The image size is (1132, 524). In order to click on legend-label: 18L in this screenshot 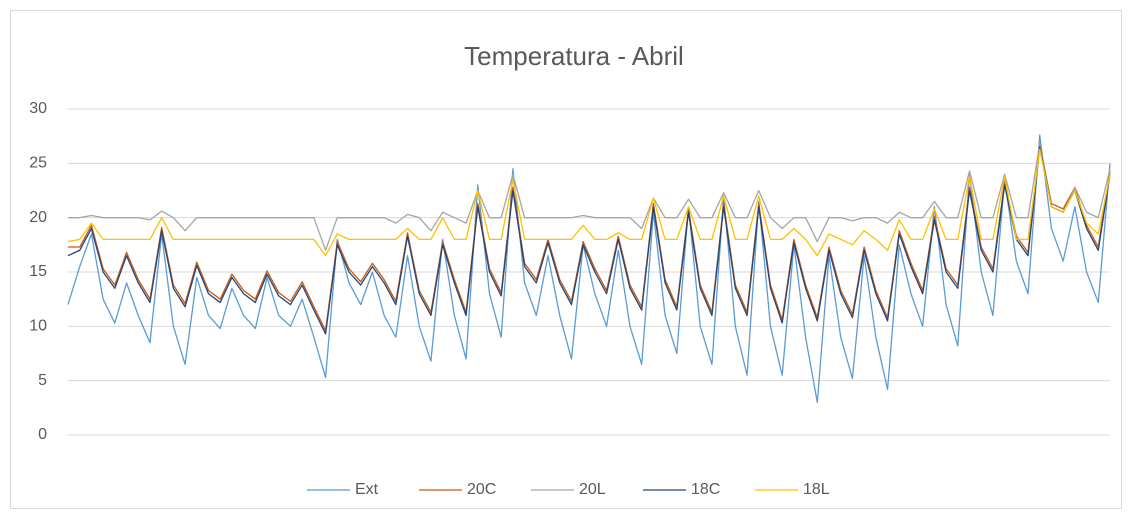, I will do `click(816, 489)`.